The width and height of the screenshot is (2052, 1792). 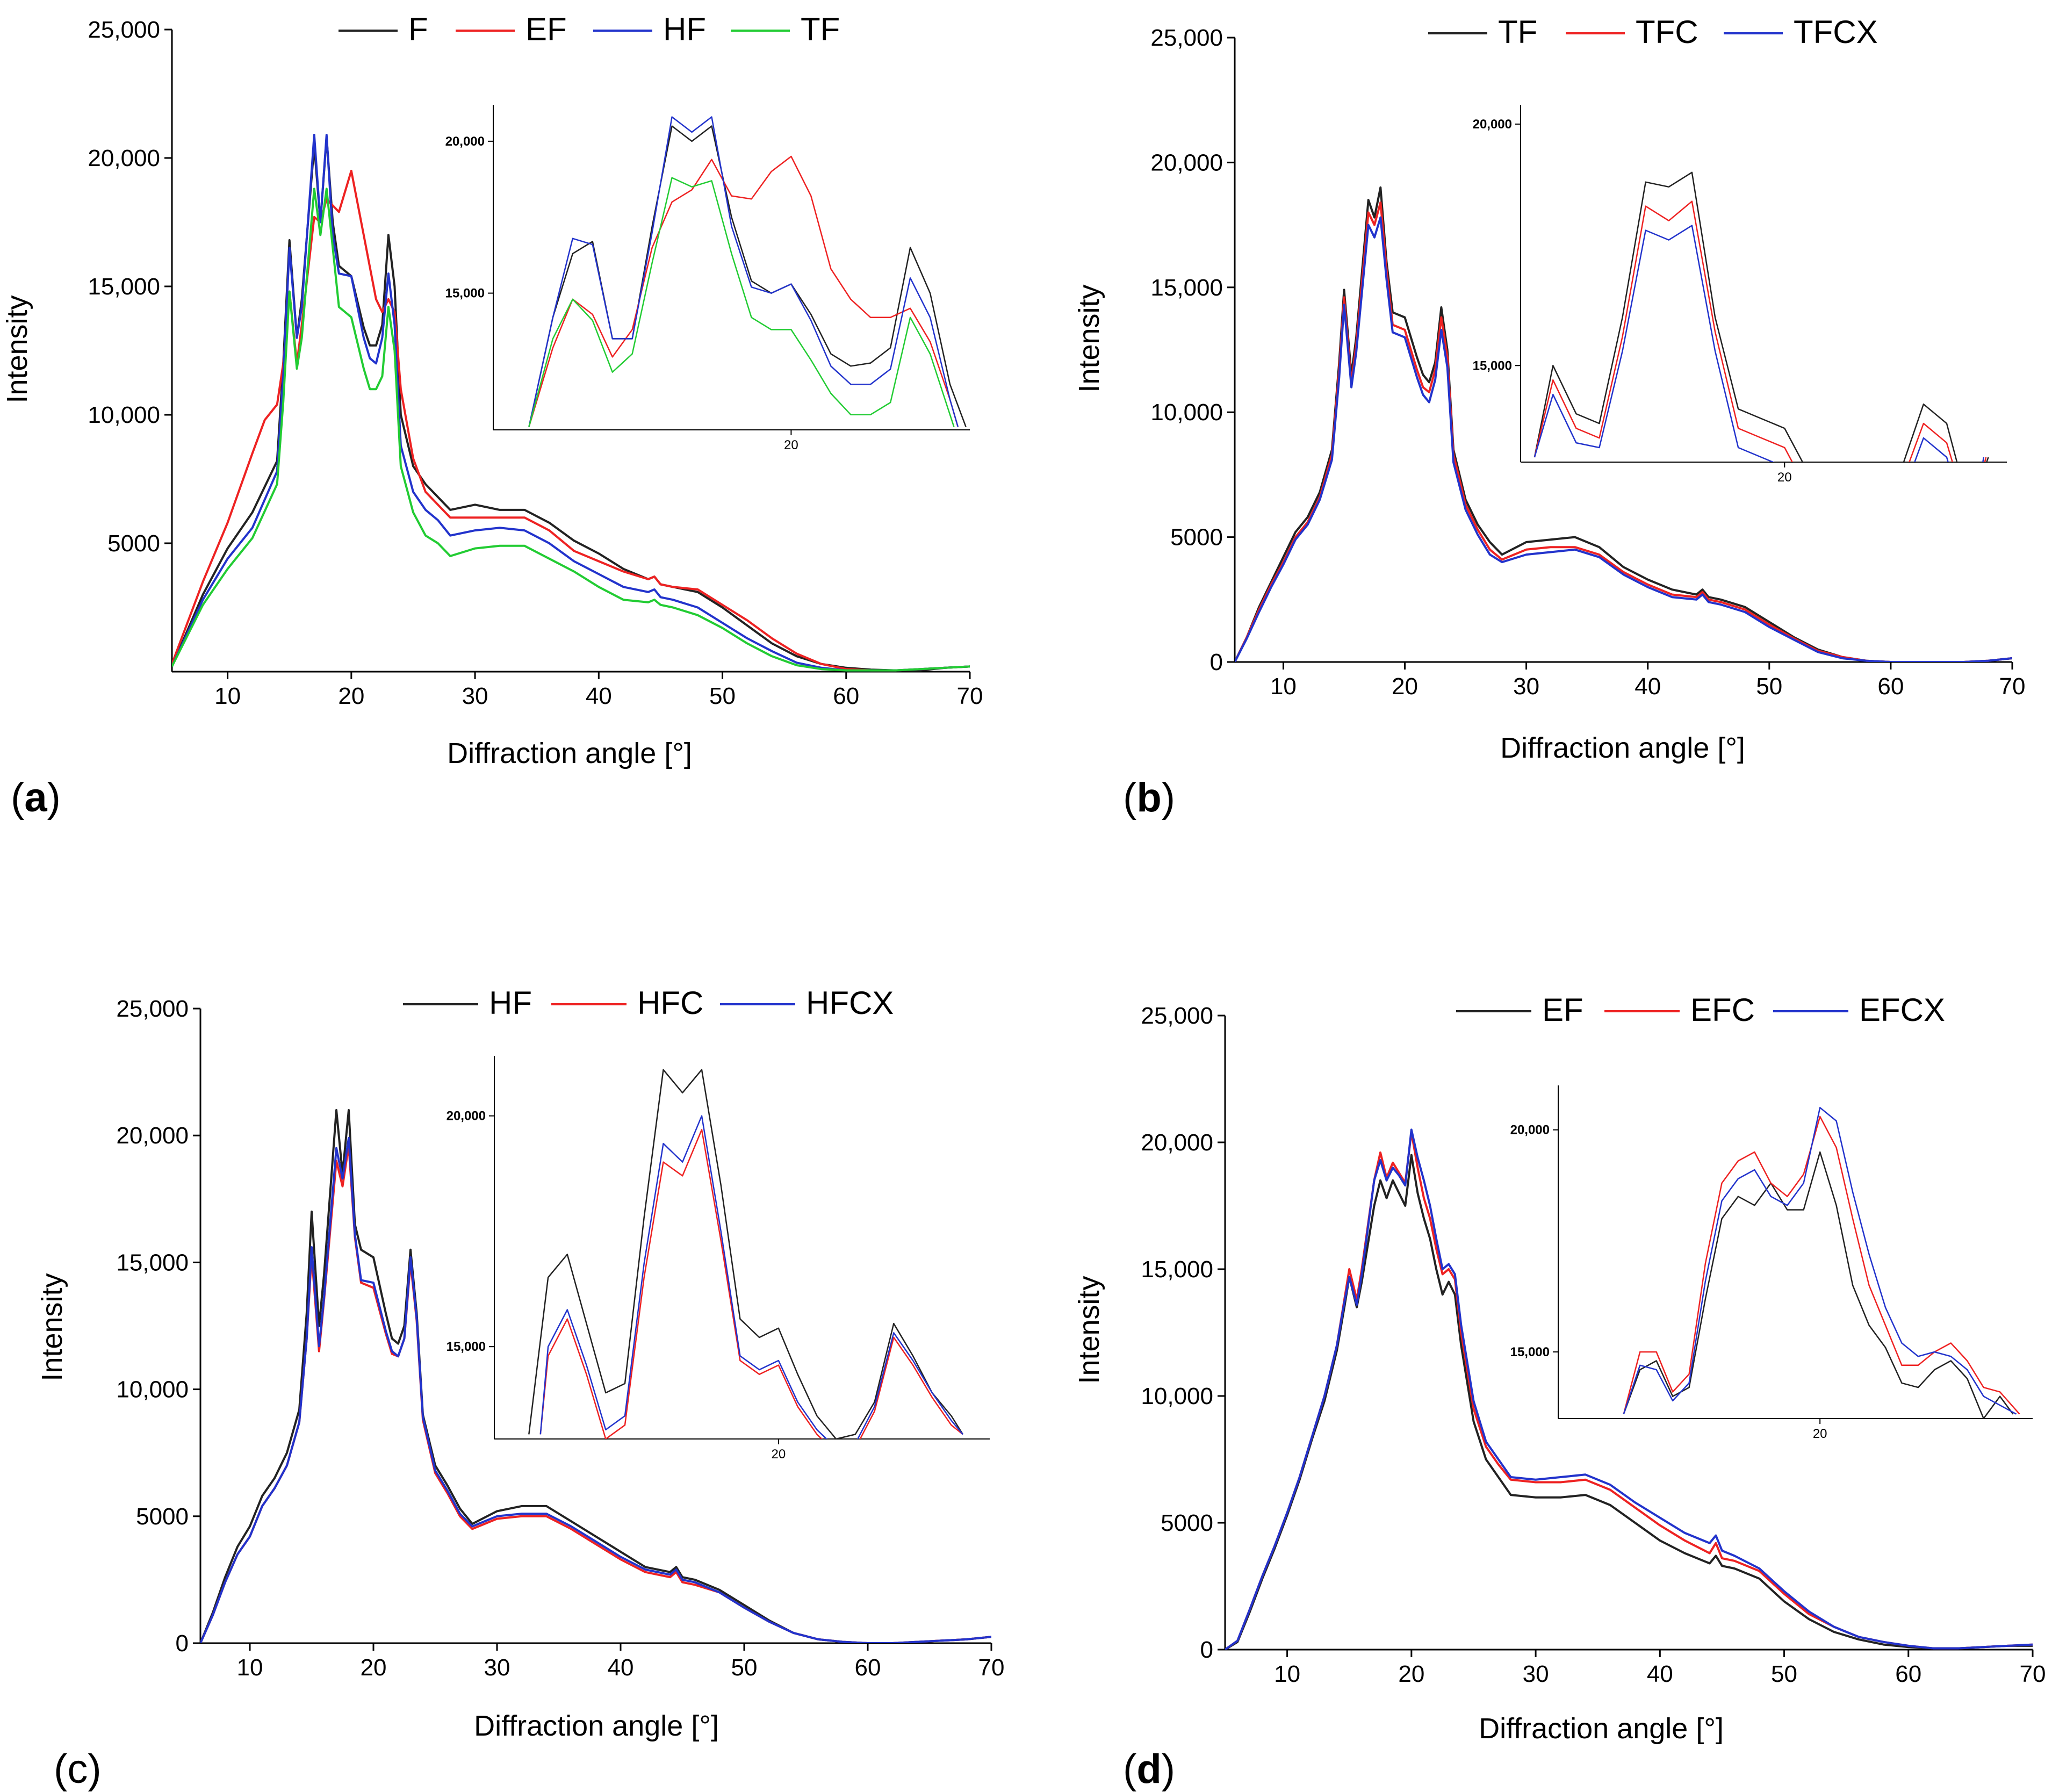 I want to click on inset-series-line-efcx, so click(x=1820, y=1261).